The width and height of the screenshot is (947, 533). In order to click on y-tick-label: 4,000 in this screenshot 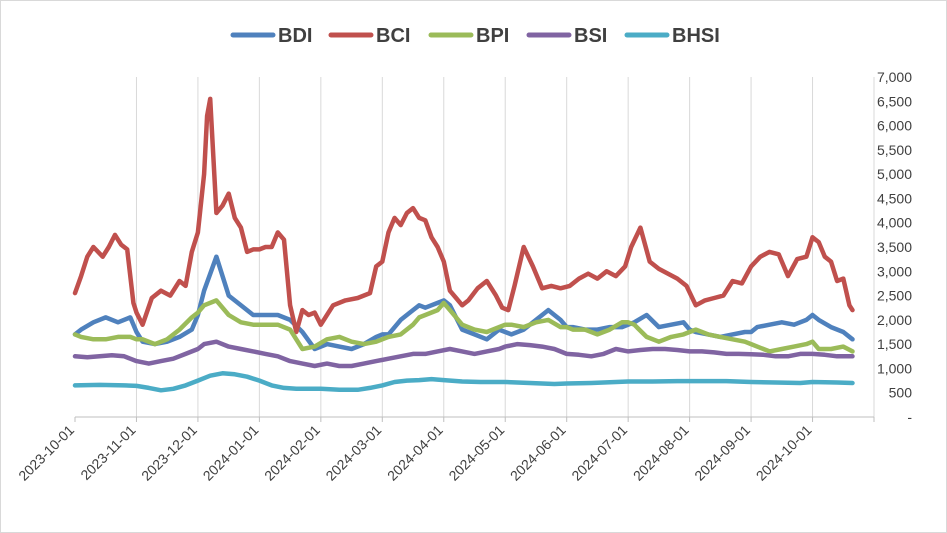, I will do `click(894, 223)`.